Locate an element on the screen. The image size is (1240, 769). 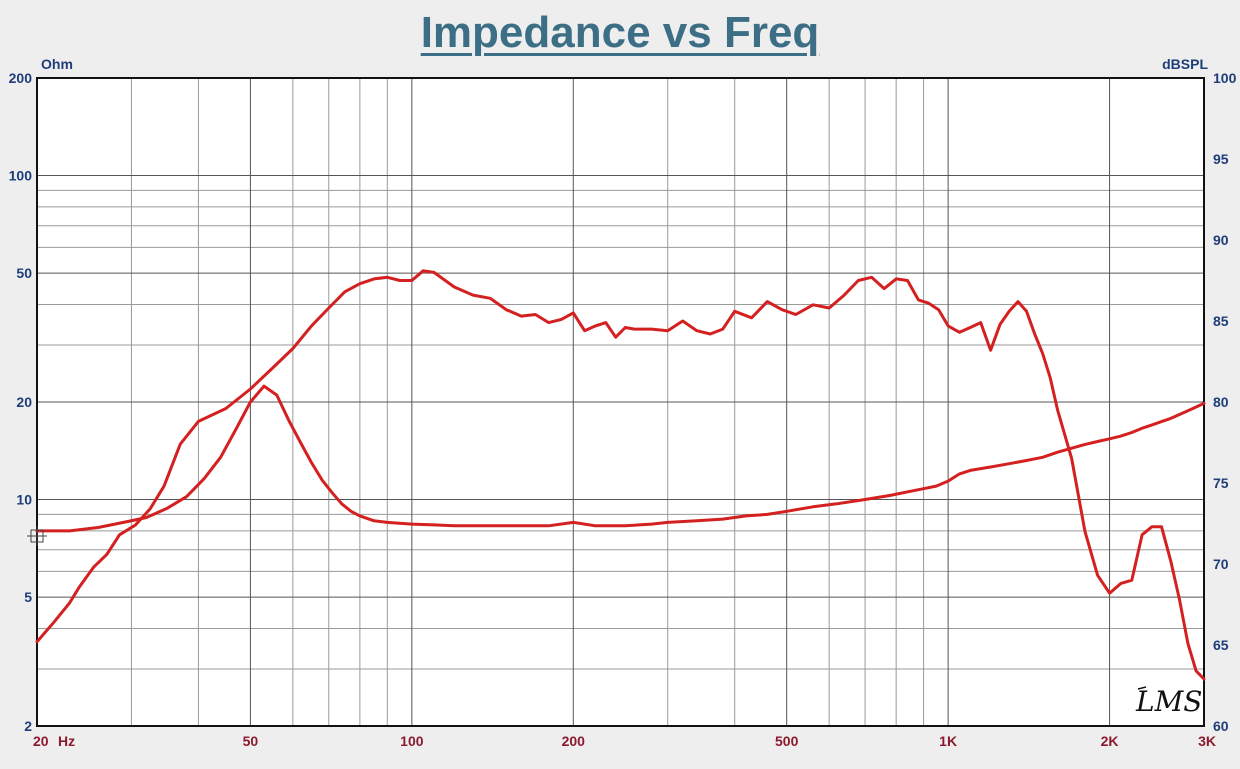
lms-logo-text: LMS is located at coordinates (1168, 701).